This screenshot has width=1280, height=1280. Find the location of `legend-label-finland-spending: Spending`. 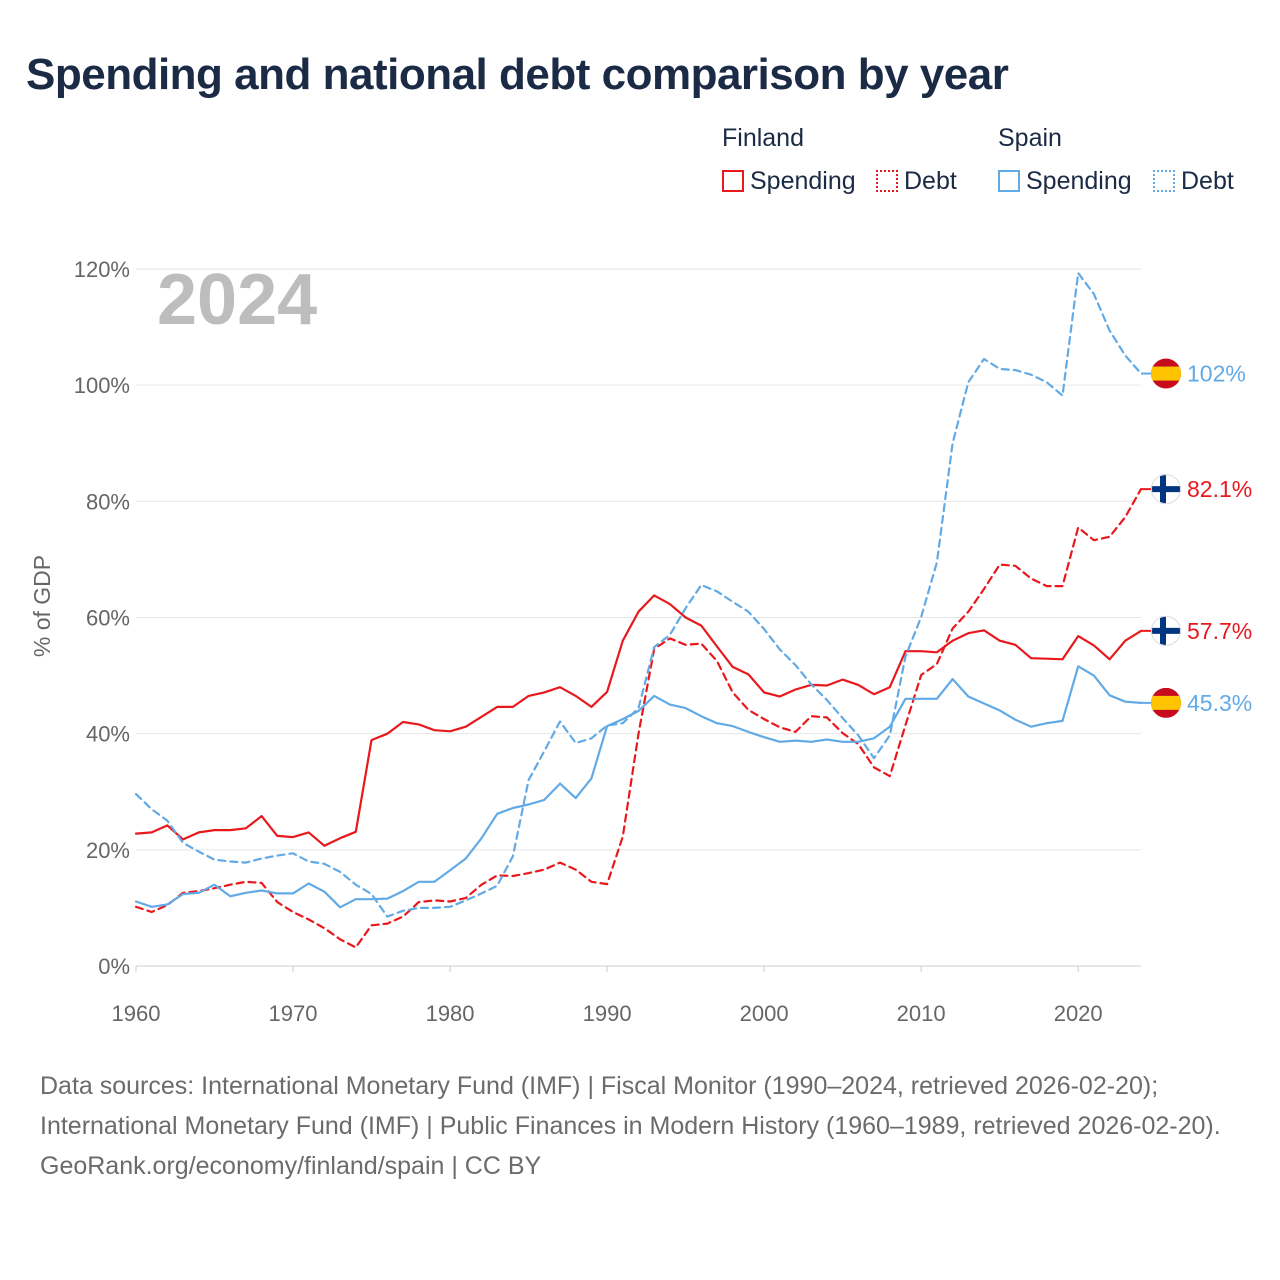

legend-label-finland-spending: Spending is located at coordinates (803, 180).